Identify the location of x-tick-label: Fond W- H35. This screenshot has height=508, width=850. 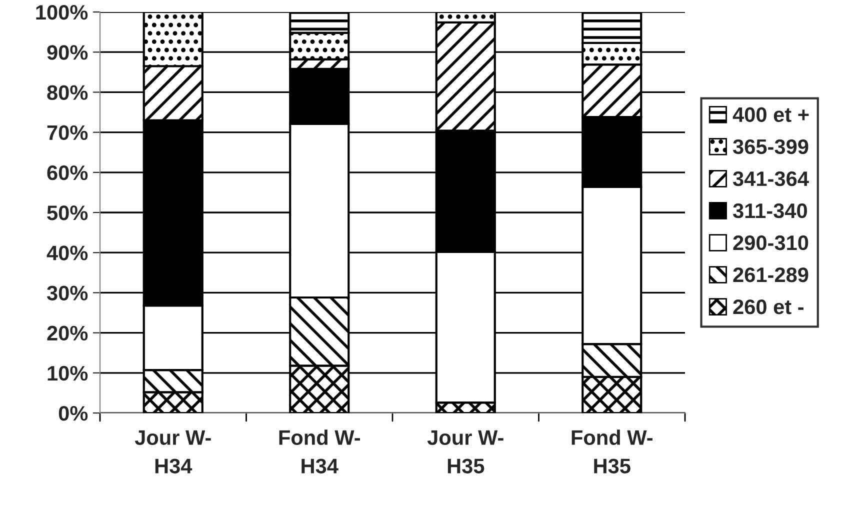
(612, 452).